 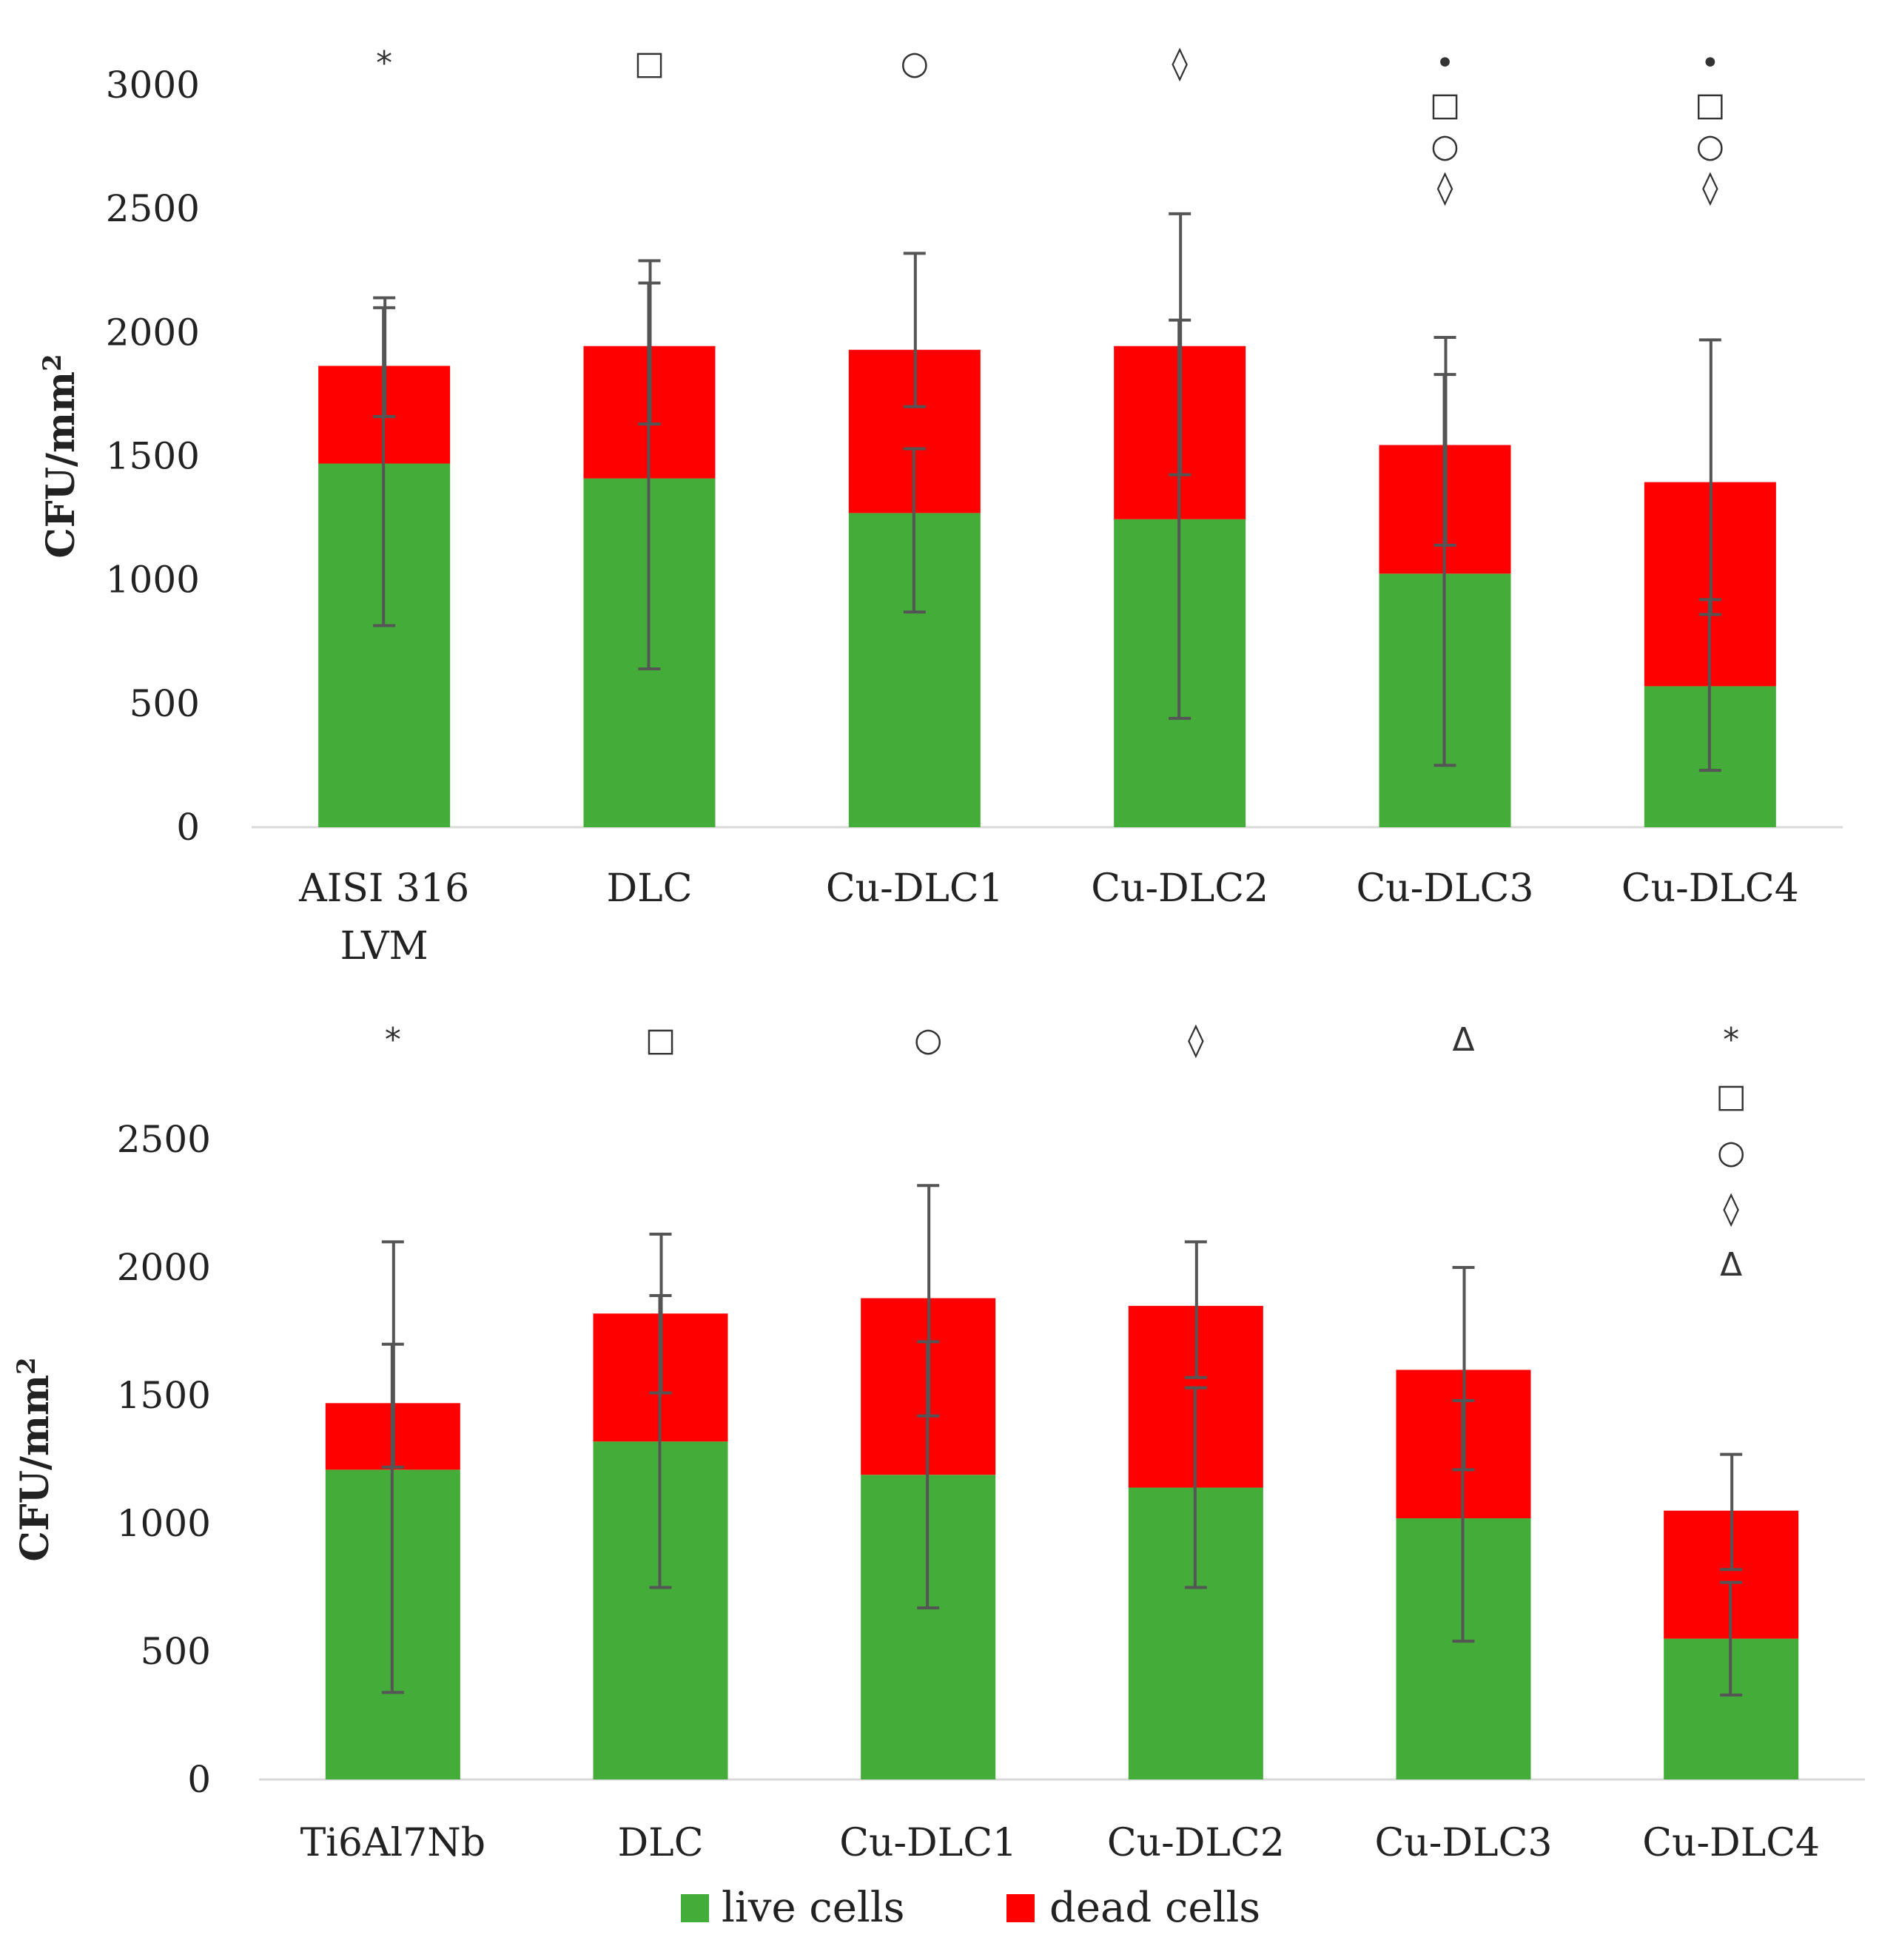 I want to click on legend-swatch-dead, so click(x=1021, y=1908).